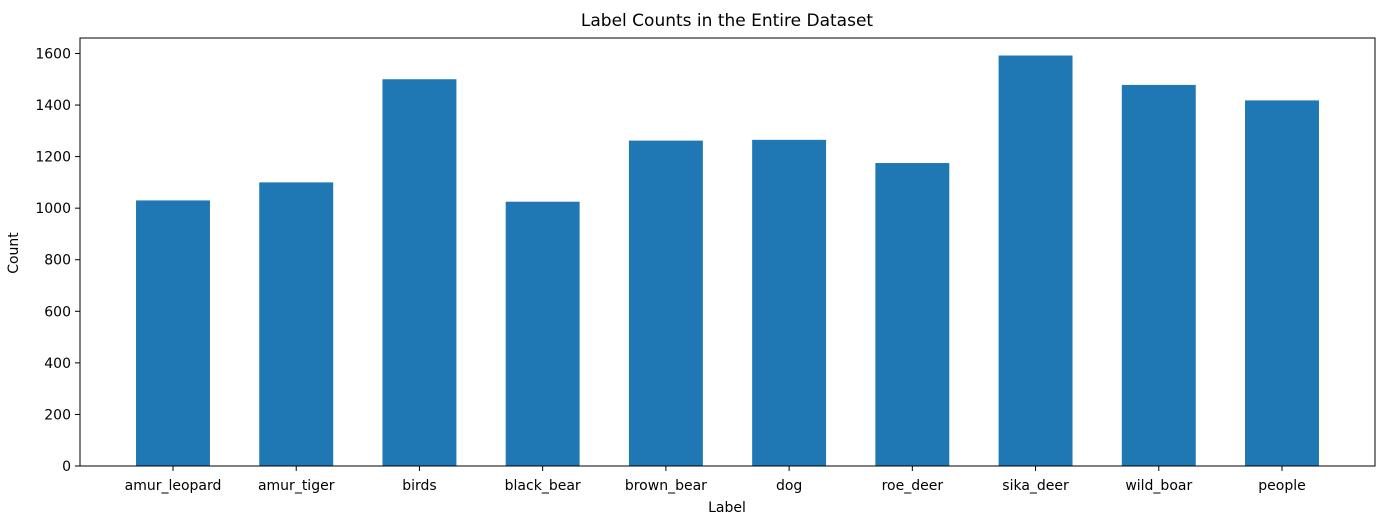 The width and height of the screenshot is (1387, 519). Describe the element at coordinates (173, 333) in the screenshot. I see `bar-amur-leopard` at that location.